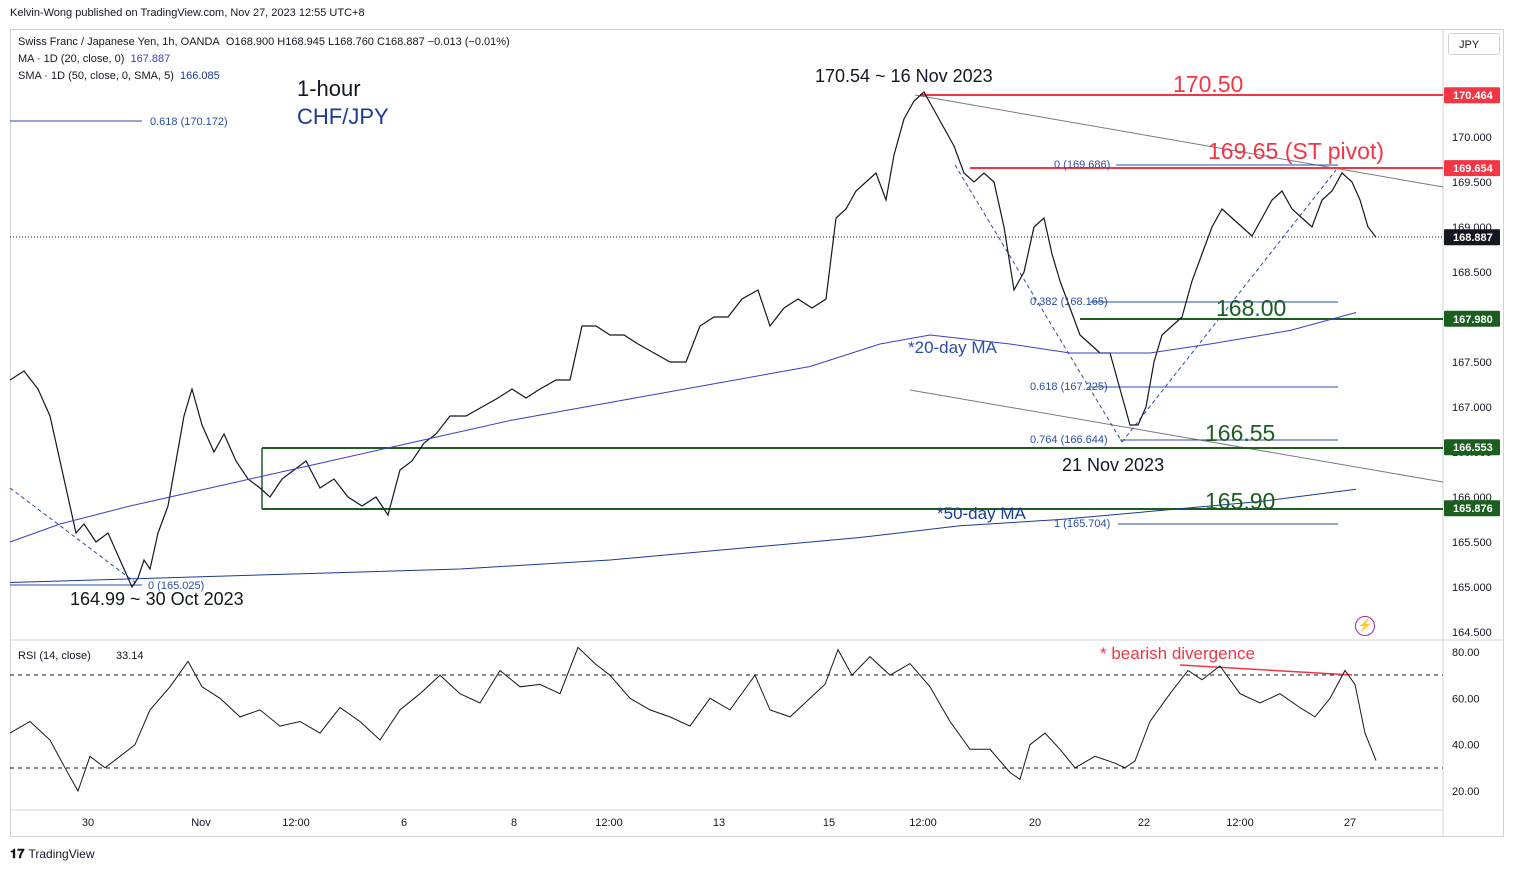  What do you see at coordinates (54, 656) in the screenshot?
I see `rsi-legend-label: RSI (14, close)` at bounding box center [54, 656].